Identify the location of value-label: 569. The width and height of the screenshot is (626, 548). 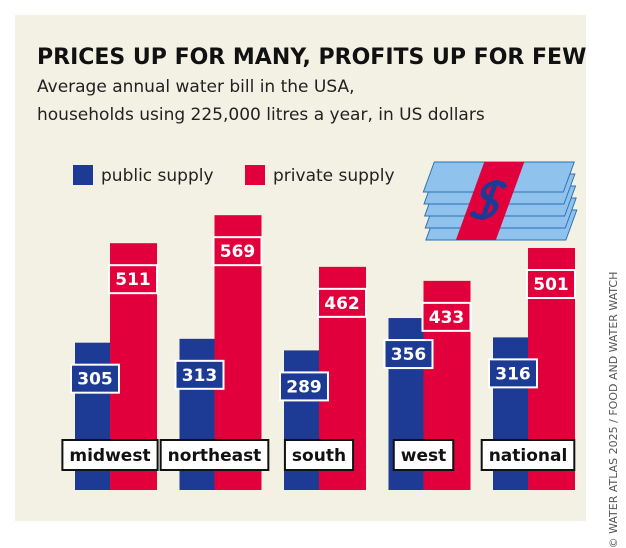
(238, 252).